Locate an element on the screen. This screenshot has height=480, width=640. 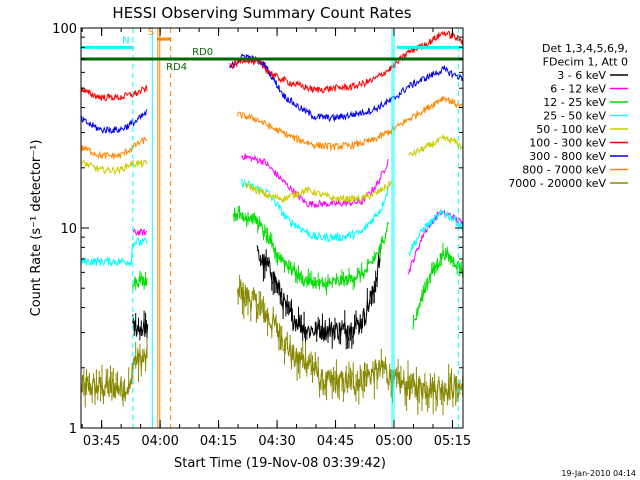
legend-entry-label: 300 - 800 keV is located at coordinates (567, 156).